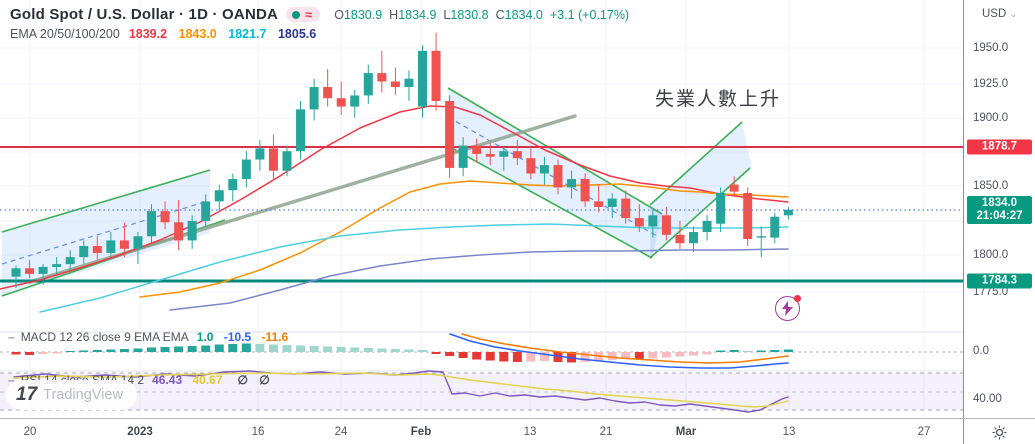 The width and height of the screenshot is (1035, 444). What do you see at coordinates (625, 348) in the screenshot?
I see `signal-line` at bounding box center [625, 348].